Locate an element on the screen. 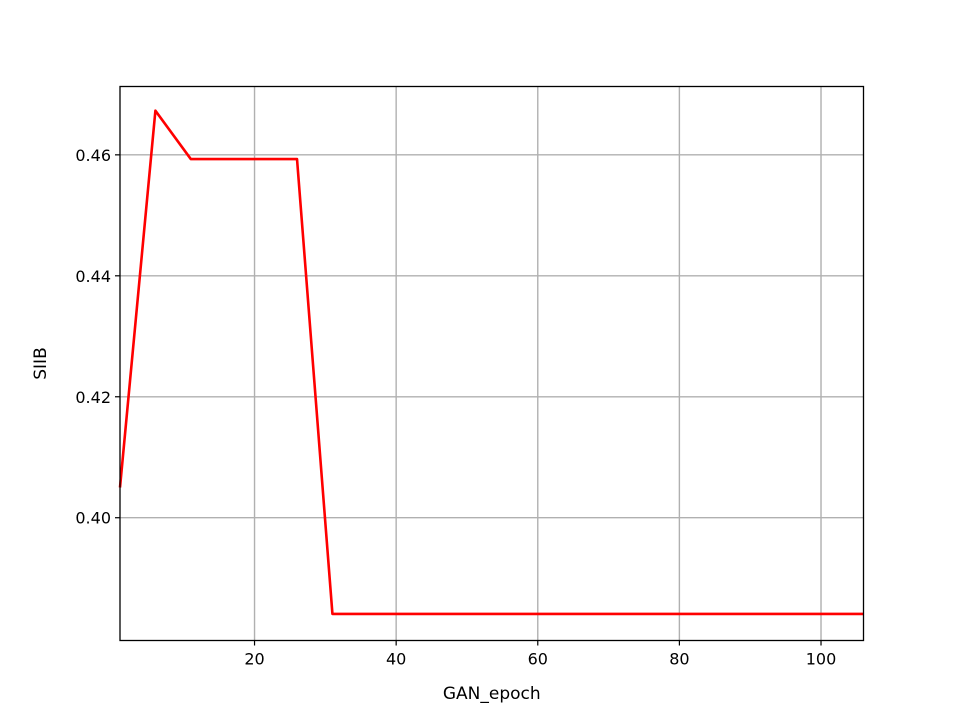 The height and width of the screenshot is (720, 960). y-tick-label: 0.40 is located at coordinates (93, 518).